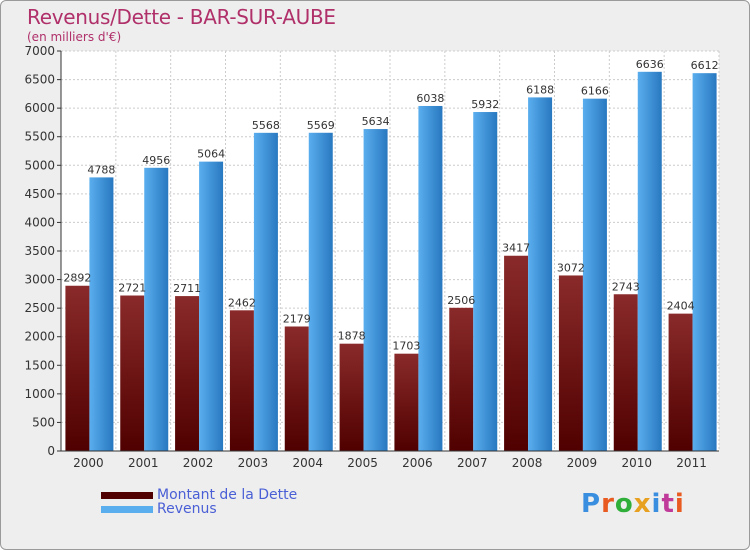 The width and height of the screenshot is (750, 550). I want to click on chart-subtitle: (en milliers d'€), so click(74, 37).